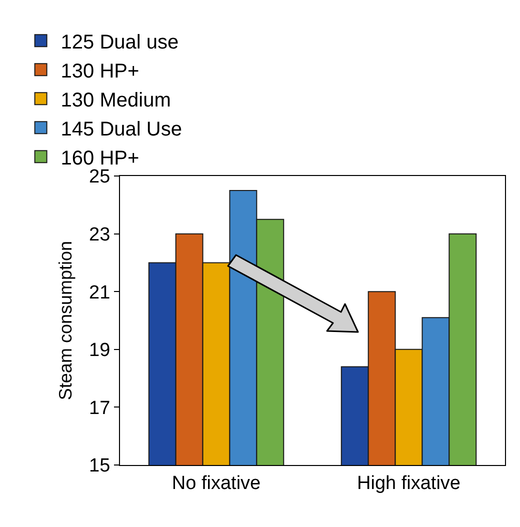  I want to click on y-axis-title: Steam consumption, so click(65, 320).